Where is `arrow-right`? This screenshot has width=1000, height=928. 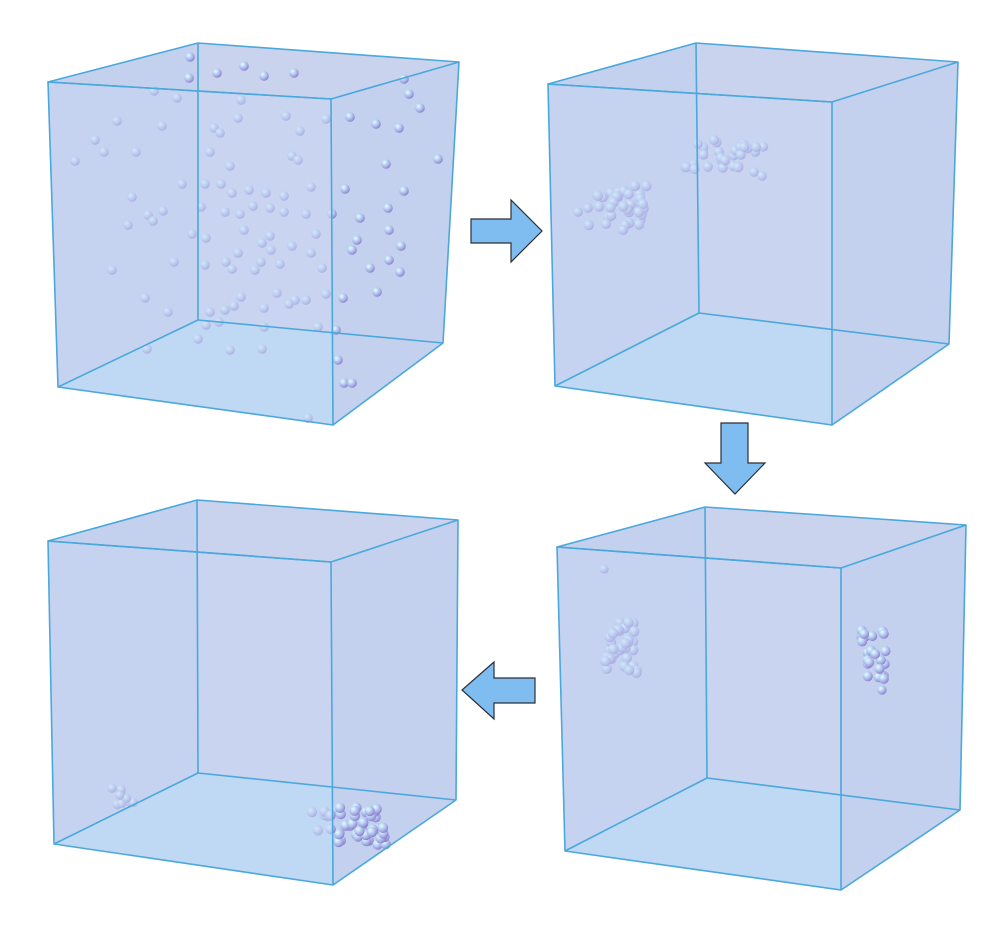
arrow-right is located at coordinates (506, 231).